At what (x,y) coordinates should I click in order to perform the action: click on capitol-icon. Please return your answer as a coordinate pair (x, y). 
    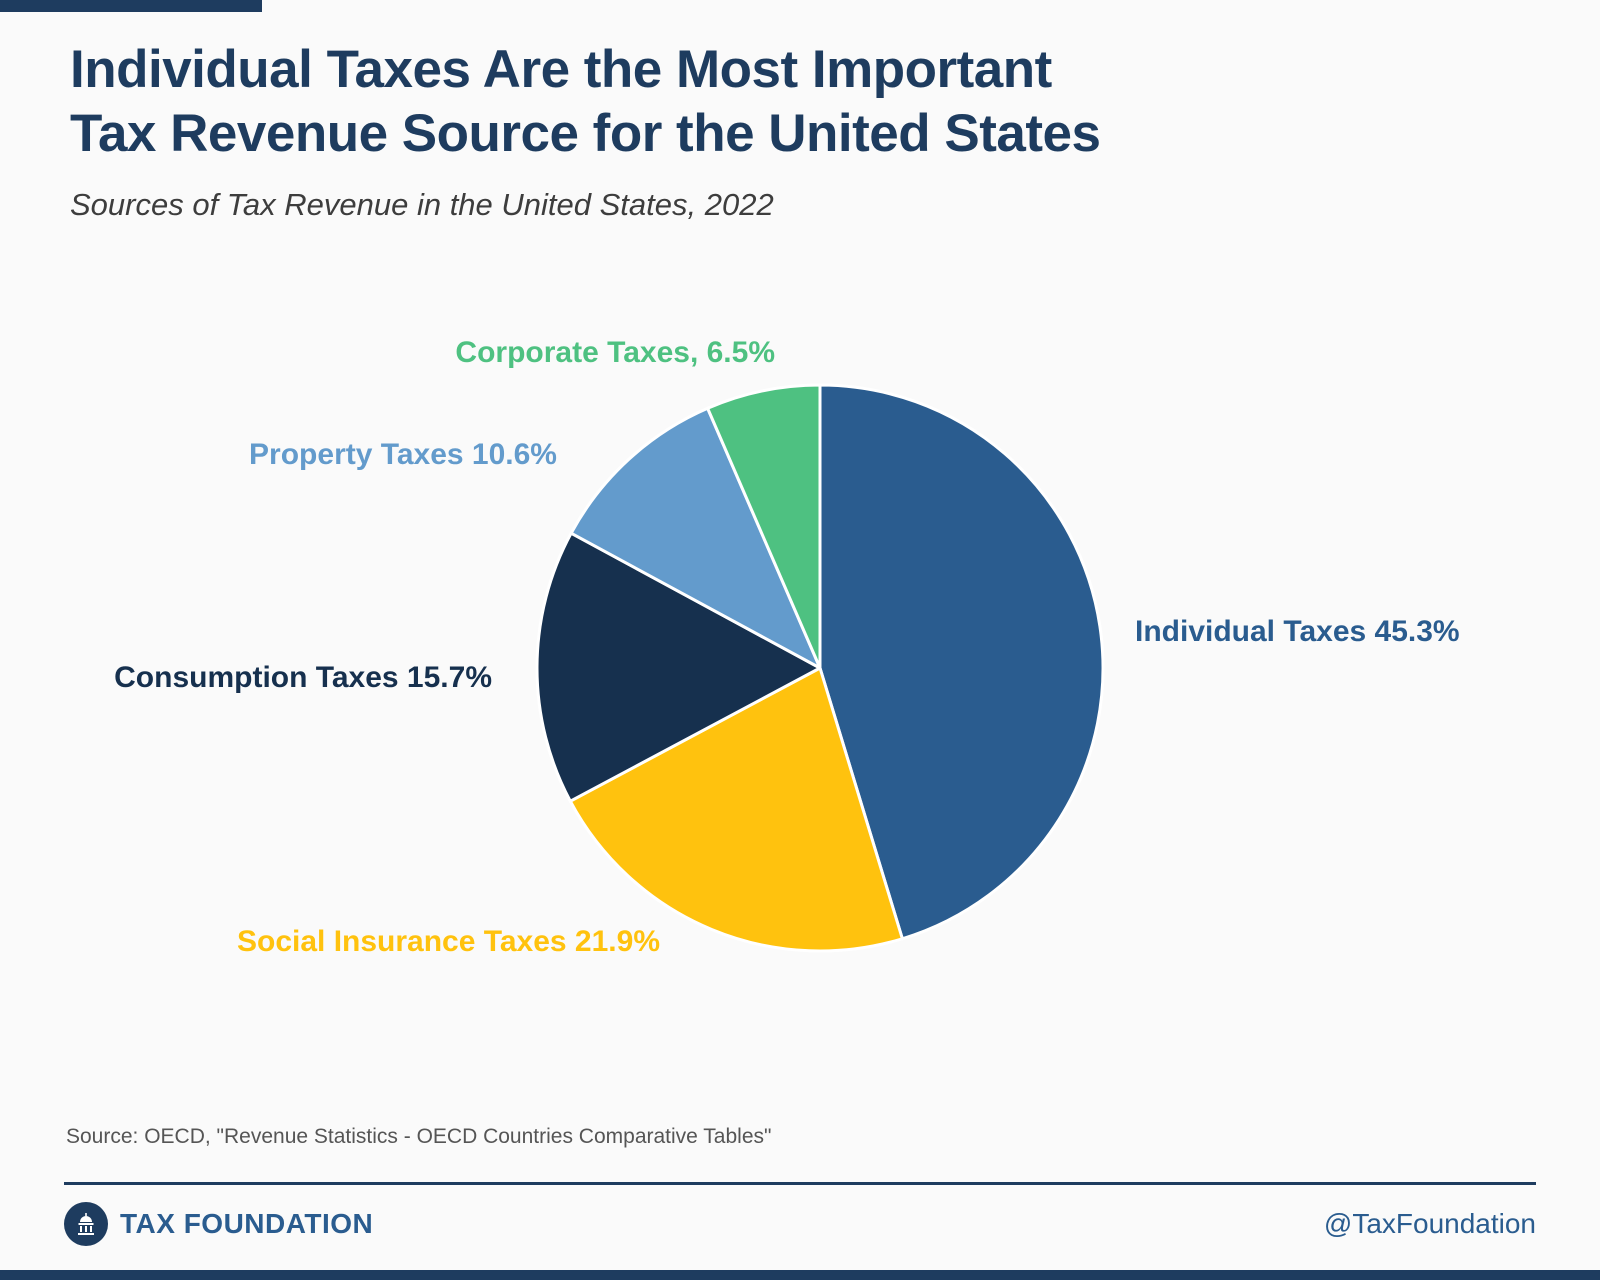
    Looking at the image, I should click on (86, 1224).